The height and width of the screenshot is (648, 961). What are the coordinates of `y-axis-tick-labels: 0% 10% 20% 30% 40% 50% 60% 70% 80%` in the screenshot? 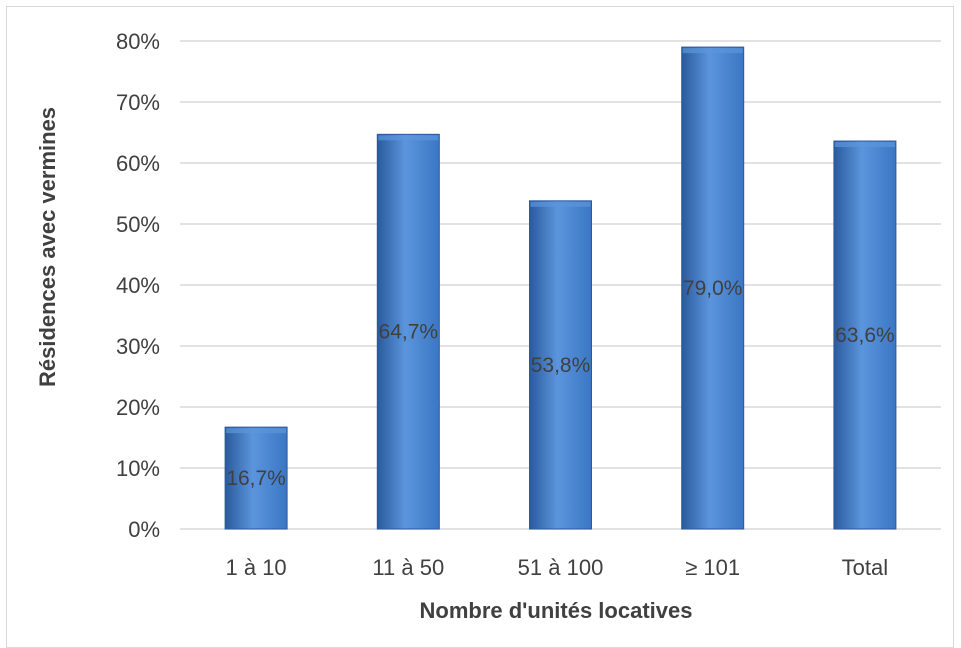 It's located at (138, 285).